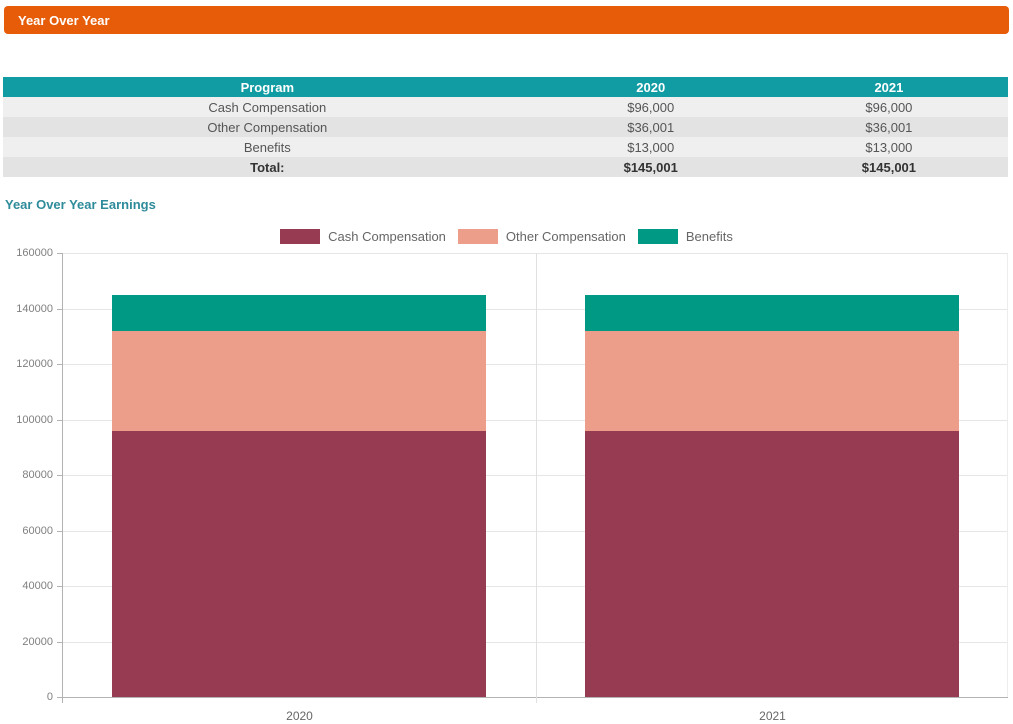 The image size is (1013, 724). What do you see at coordinates (772, 380) in the screenshot?
I see `bar-segment-other-compensation-2021` at bounding box center [772, 380].